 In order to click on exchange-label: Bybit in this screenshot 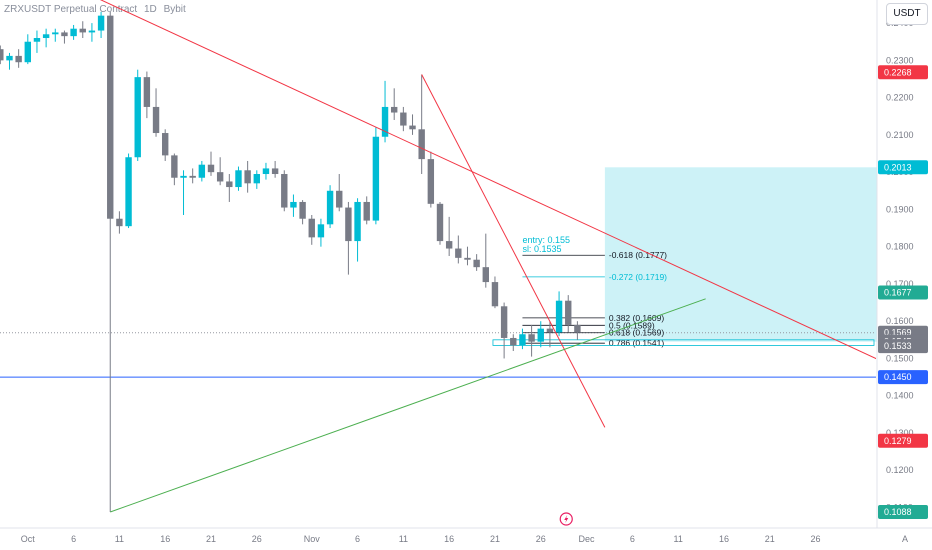, I will do `click(174, 9)`.